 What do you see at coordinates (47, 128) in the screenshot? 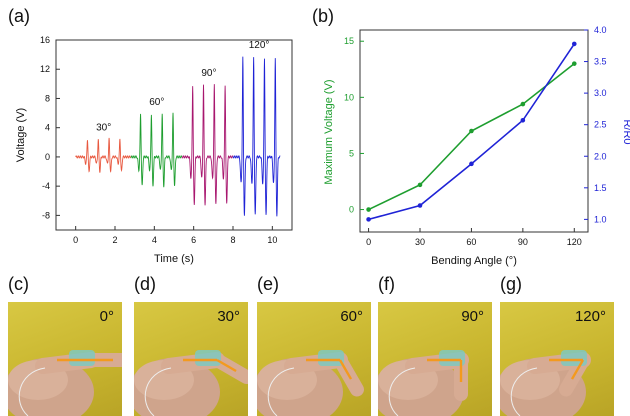
I see `y-tick-label: 4` at bounding box center [47, 128].